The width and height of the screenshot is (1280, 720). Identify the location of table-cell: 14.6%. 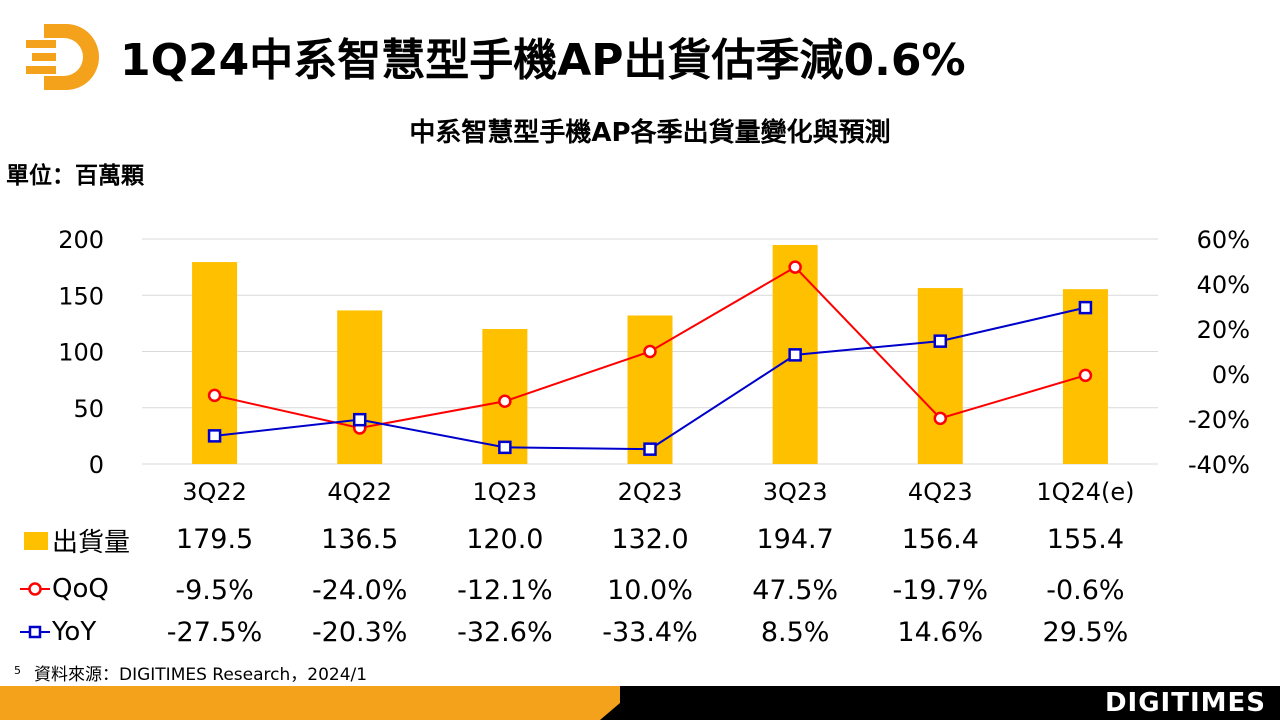
(940, 632).